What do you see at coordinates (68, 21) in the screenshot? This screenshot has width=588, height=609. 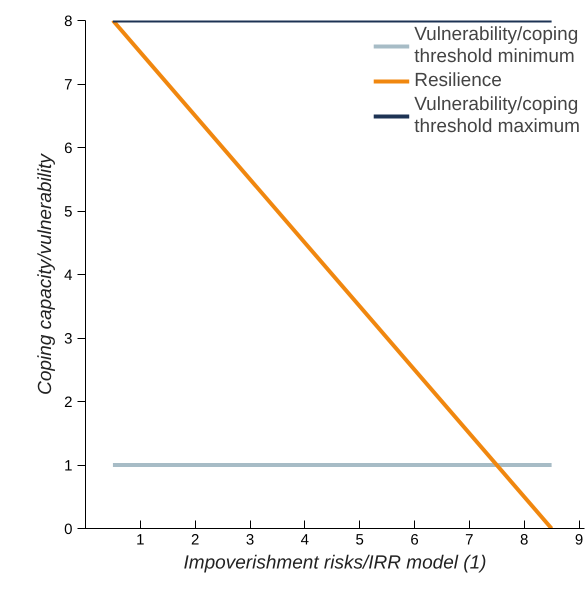 I see `y-tick-label: 8` at bounding box center [68, 21].